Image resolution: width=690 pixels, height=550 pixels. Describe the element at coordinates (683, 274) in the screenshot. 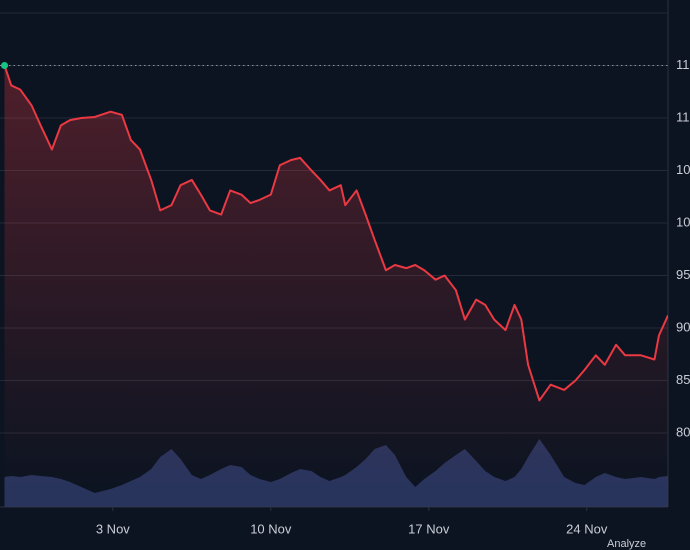

I see `y-tick-label: 95` at that location.